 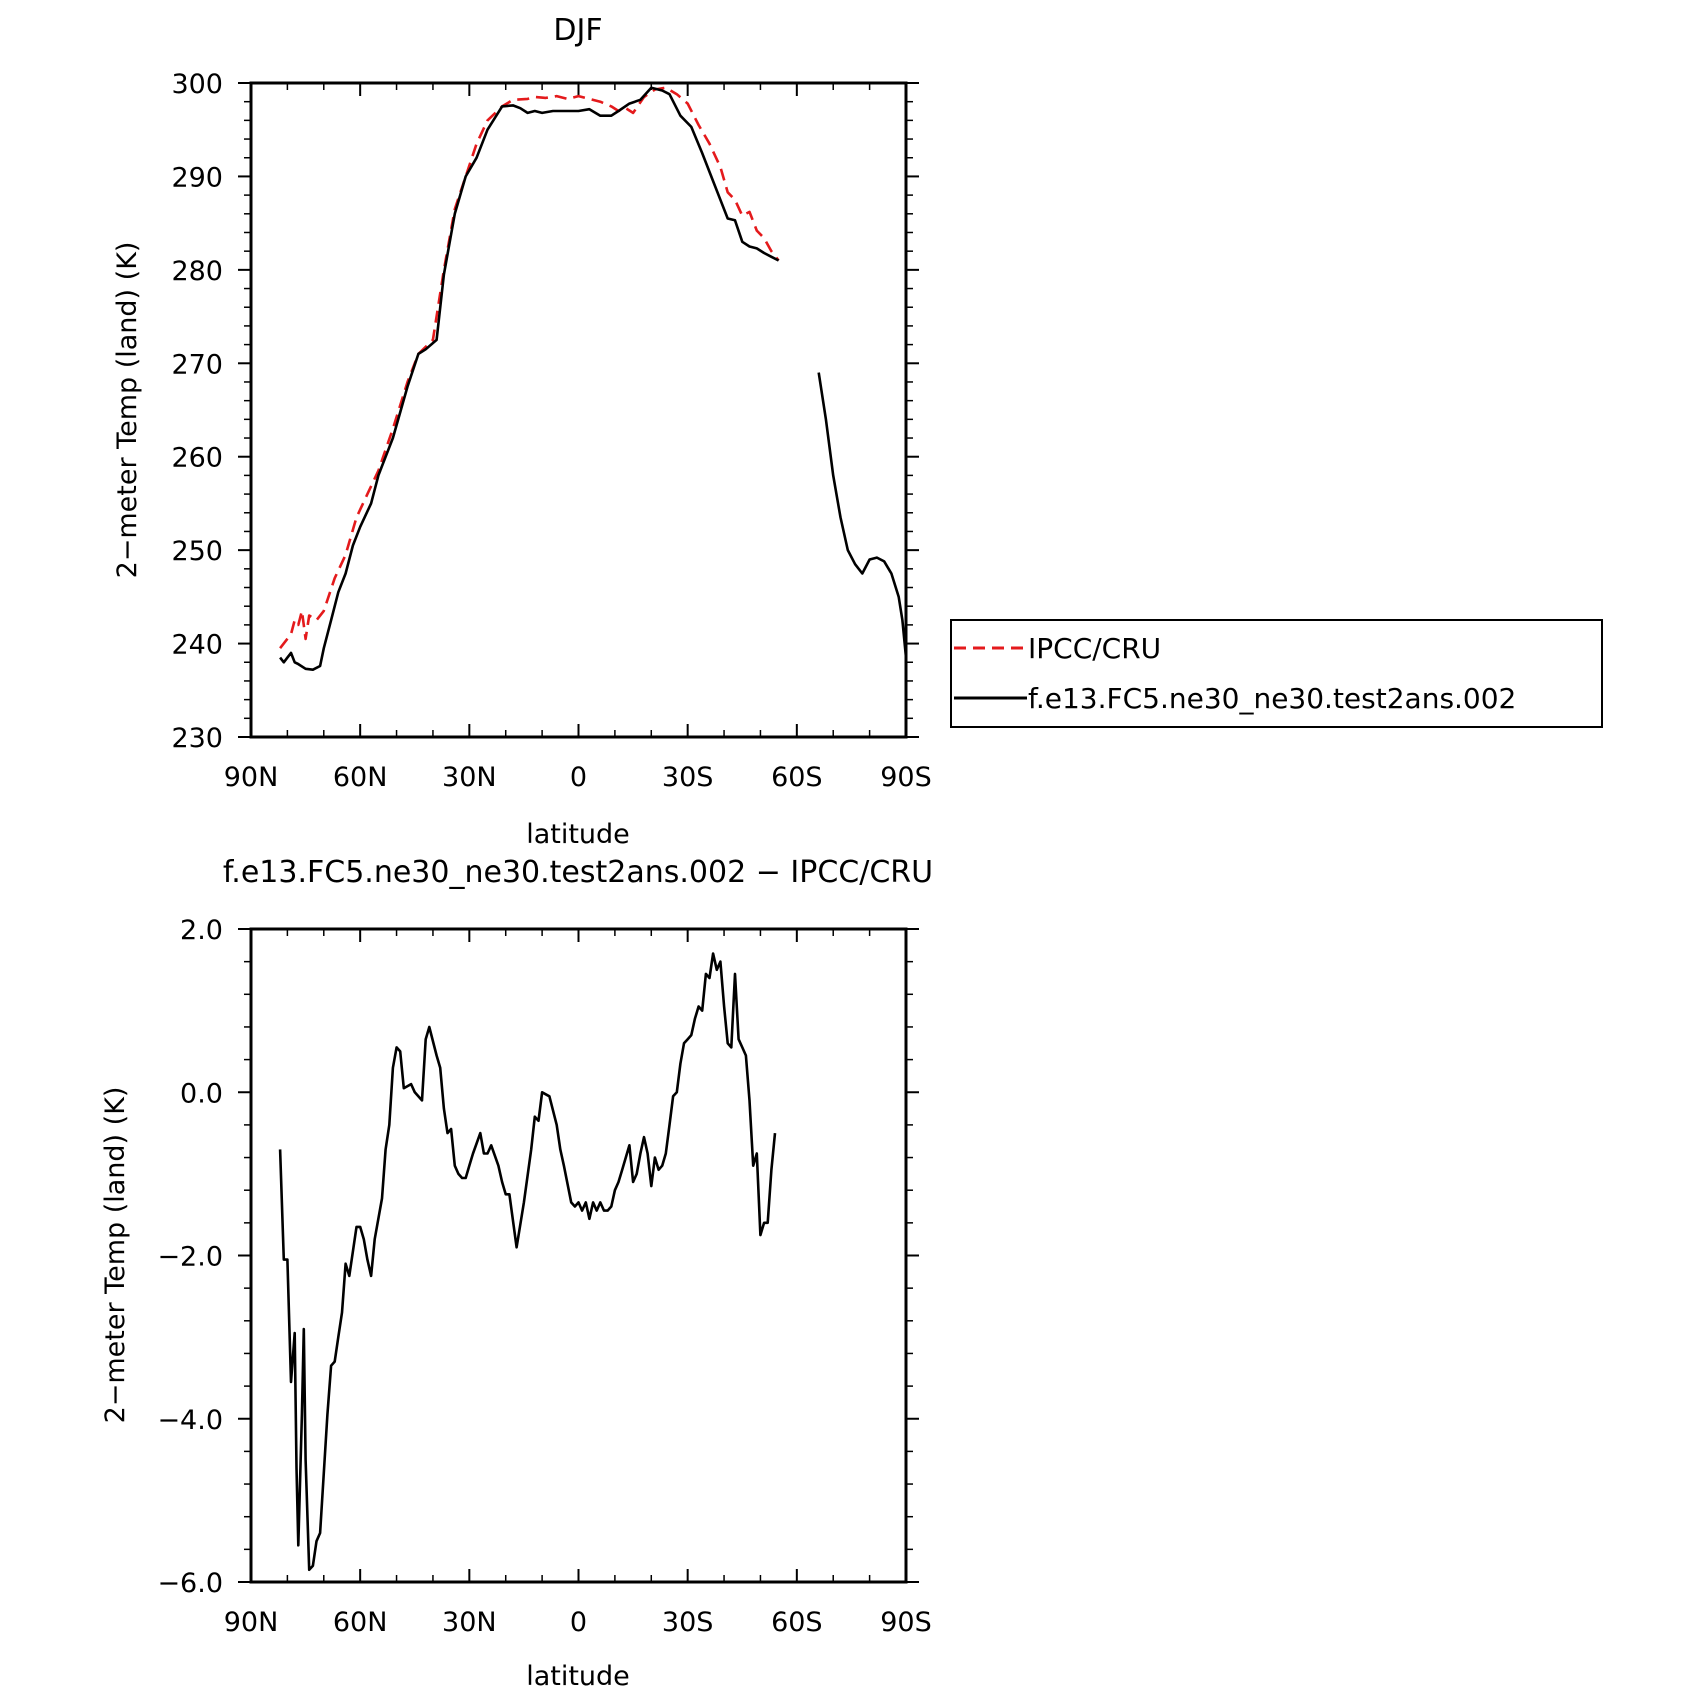 What do you see at coordinates (197, 551) in the screenshot?
I see `y-tick-label: 250` at bounding box center [197, 551].